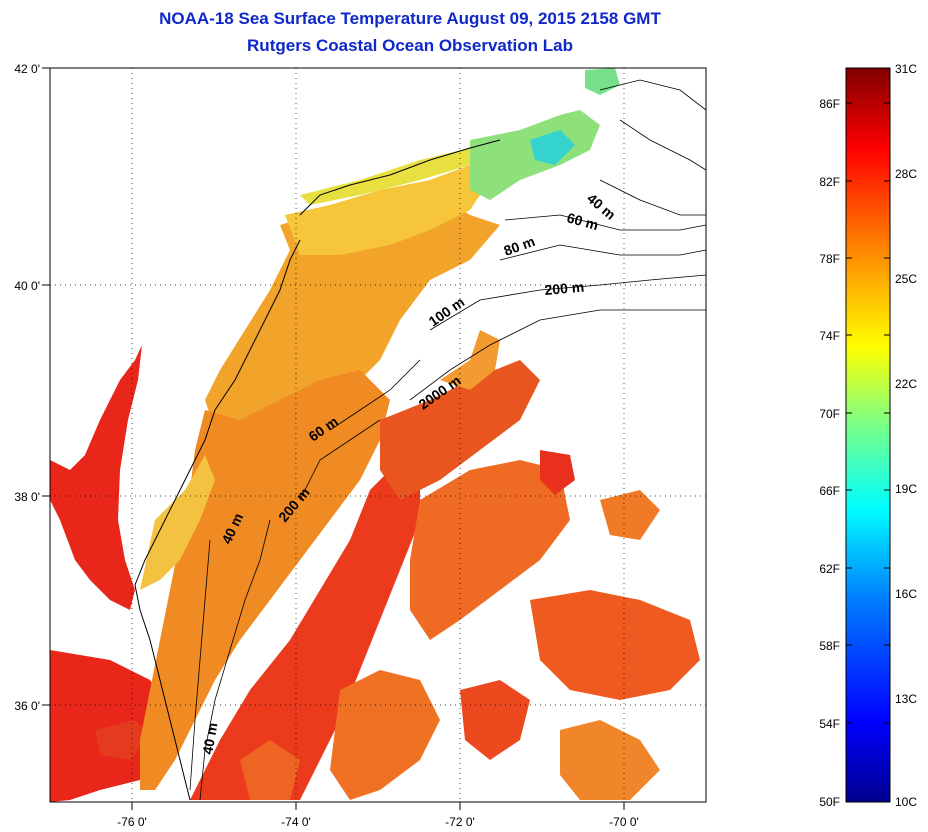  What do you see at coordinates (906, 69) in the screenshot?
I see `colorbar-c-label: 31C` at bounding box center [906, 69].